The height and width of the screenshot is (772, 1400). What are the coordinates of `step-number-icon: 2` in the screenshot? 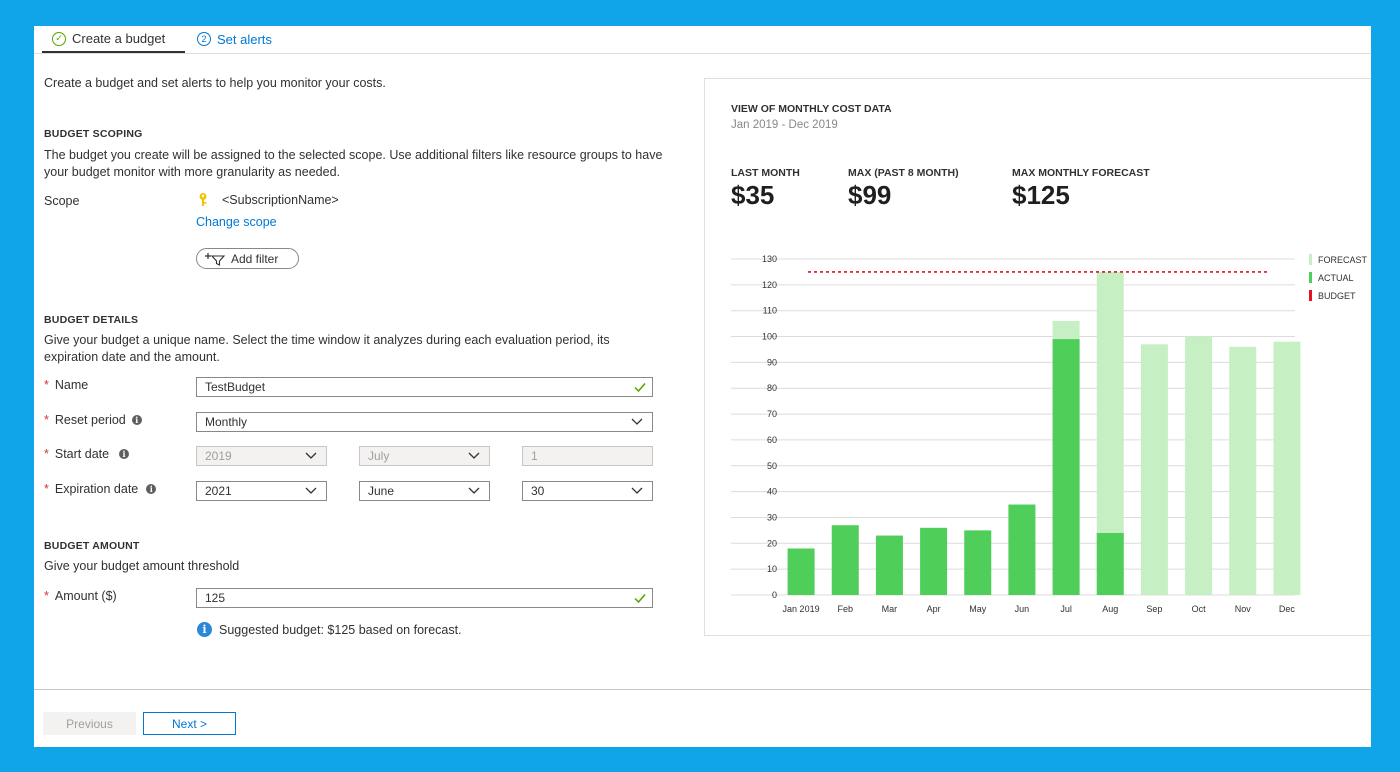 It's located at (204, 39).